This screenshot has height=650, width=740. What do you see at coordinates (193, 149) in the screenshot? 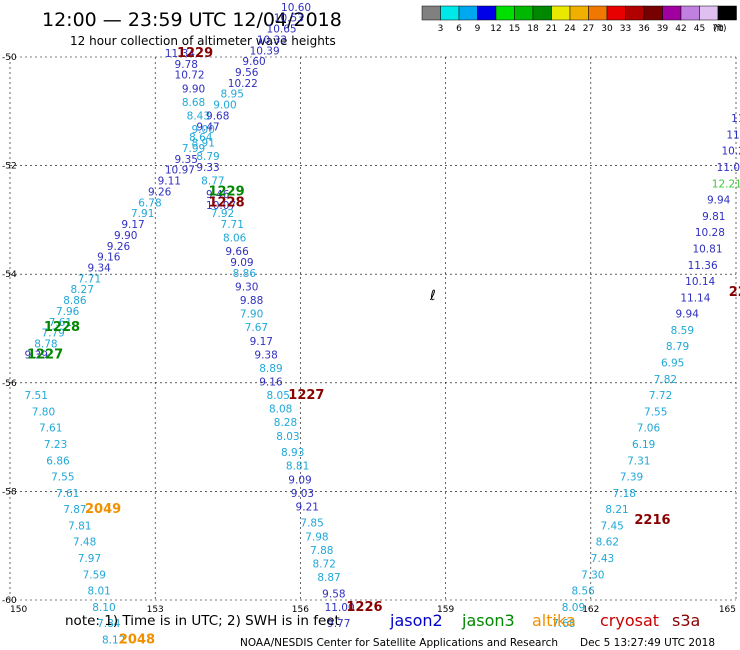
I see `wave-height-point: 7.99` at bounding box center [193, 149].